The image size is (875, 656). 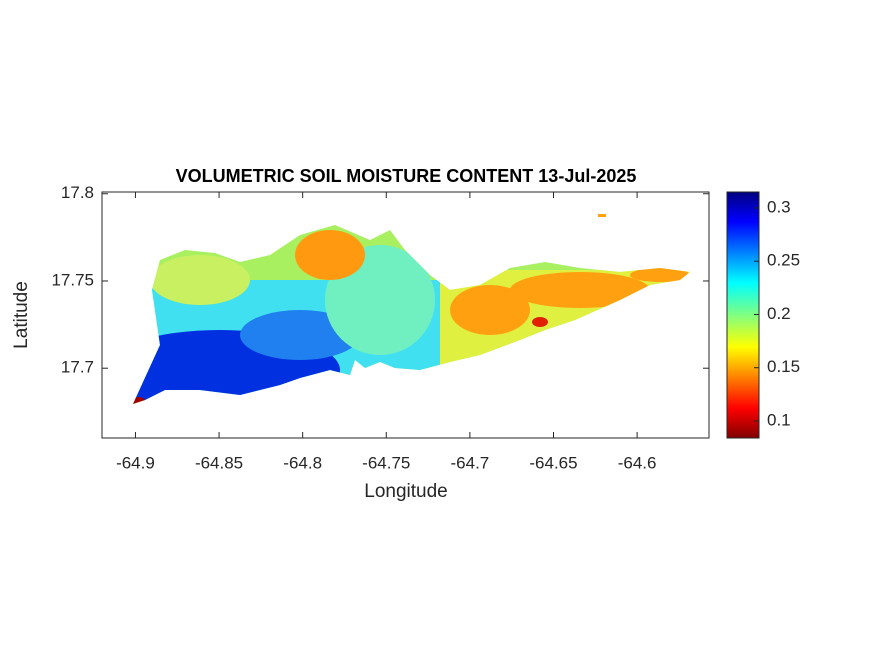 What do you see at coordinates (77, 192) in the screenshot?
I see `y-tick-label: 17.8` at bounding box center [77, 192].